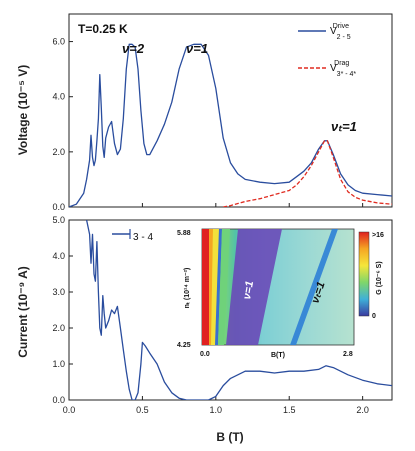 Image resolution: width=415 pixels, height=451 pixels. What do you see at coordinates (133, 48) in the screenshot?
I see `nu2-label: ν=2` at bounding box center [133, 48].